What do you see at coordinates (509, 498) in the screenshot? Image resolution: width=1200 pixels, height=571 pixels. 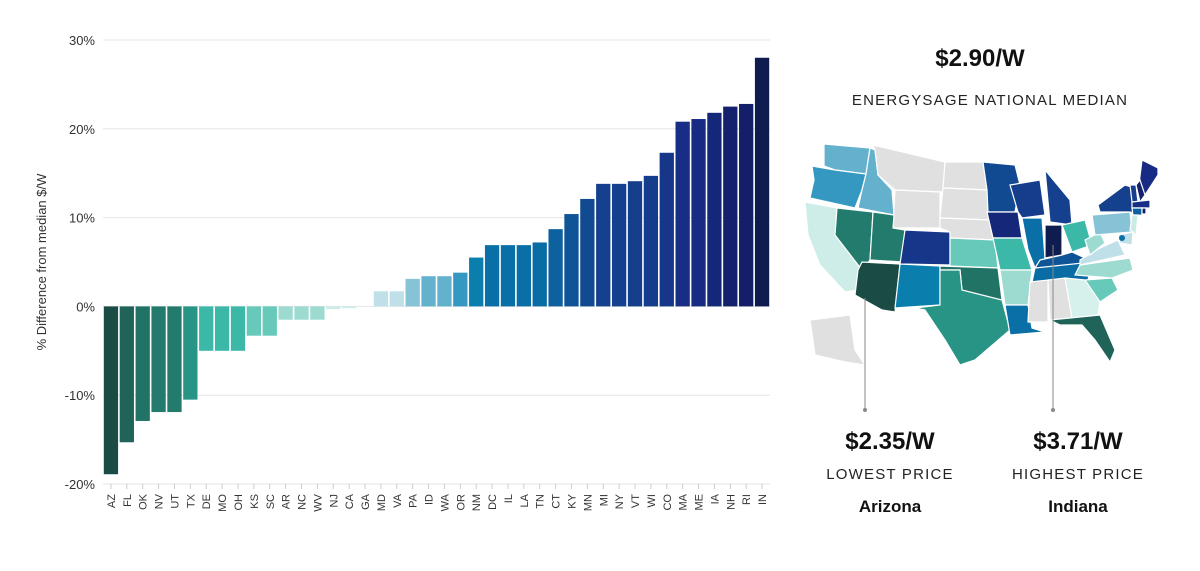 I see `x-tick-label: IL` at bounding box center [509, 498].